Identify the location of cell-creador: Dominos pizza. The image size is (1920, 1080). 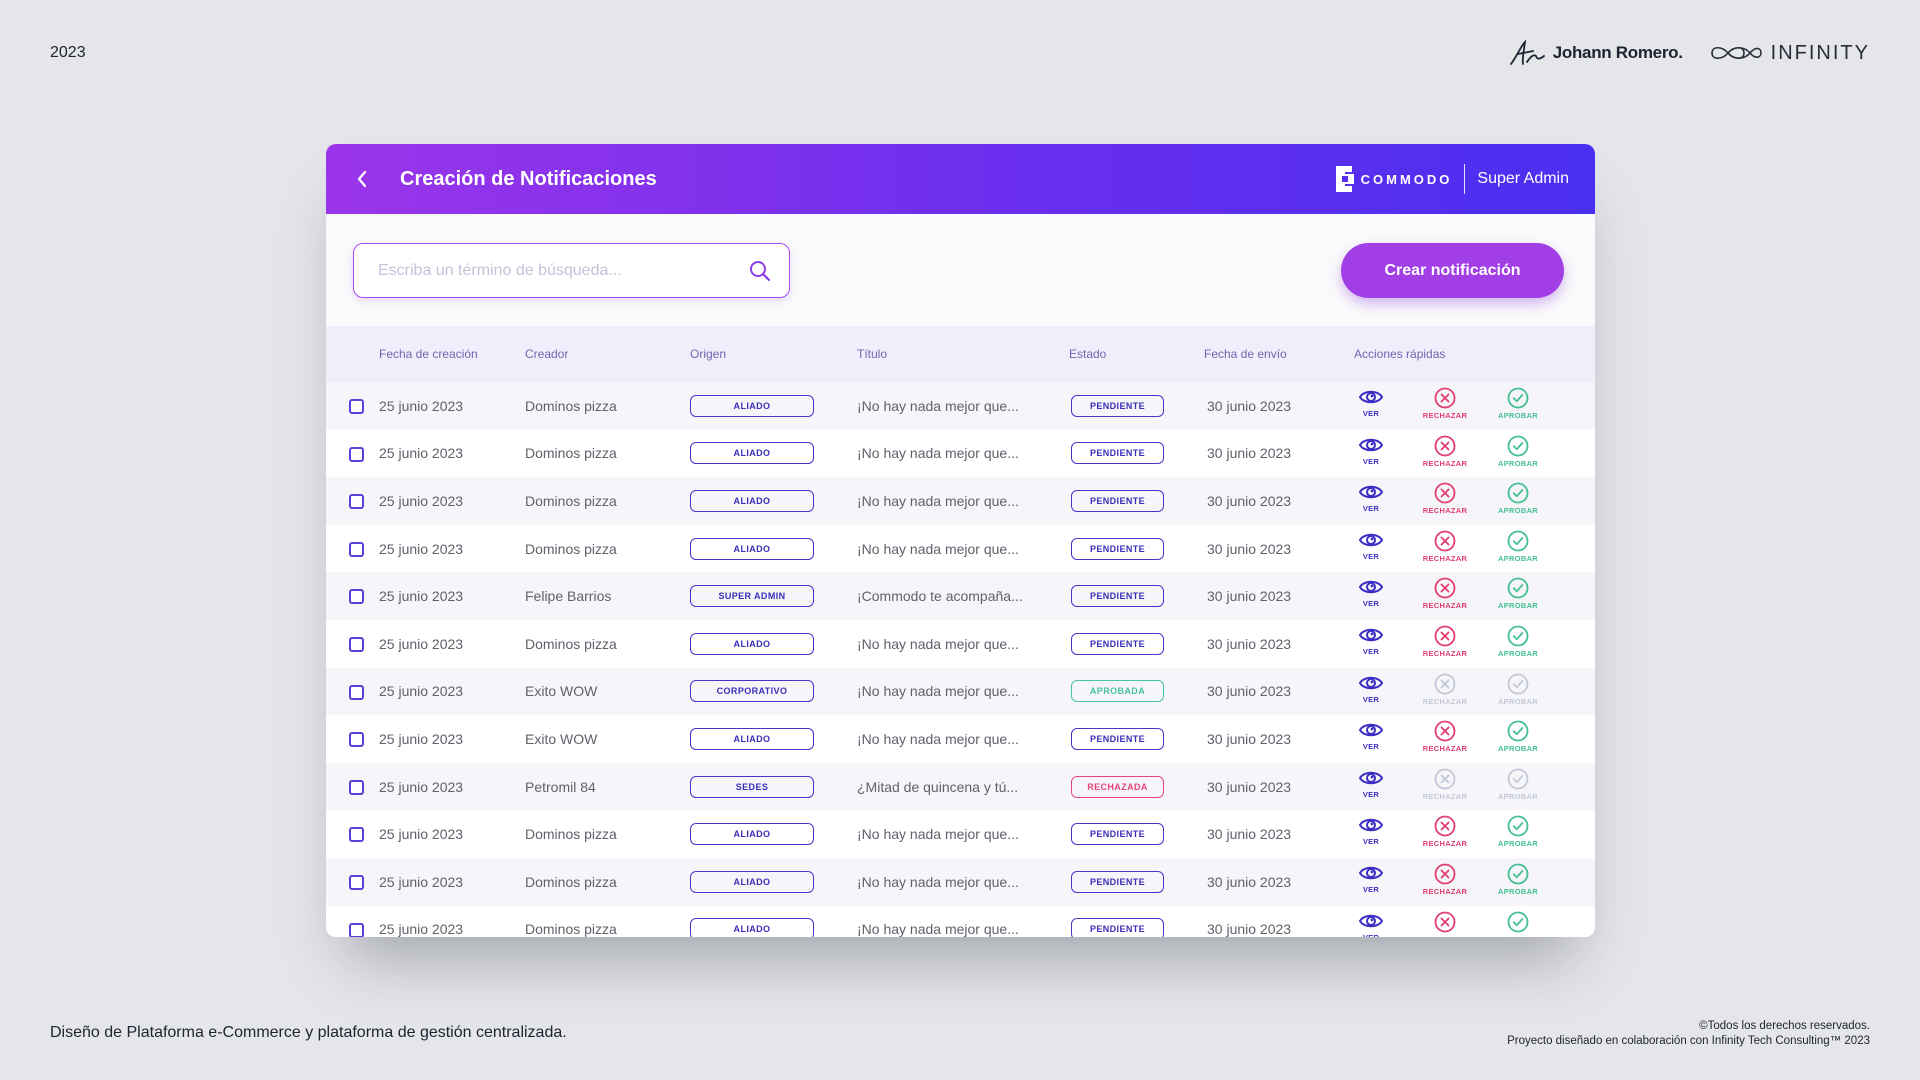
(571, 881).